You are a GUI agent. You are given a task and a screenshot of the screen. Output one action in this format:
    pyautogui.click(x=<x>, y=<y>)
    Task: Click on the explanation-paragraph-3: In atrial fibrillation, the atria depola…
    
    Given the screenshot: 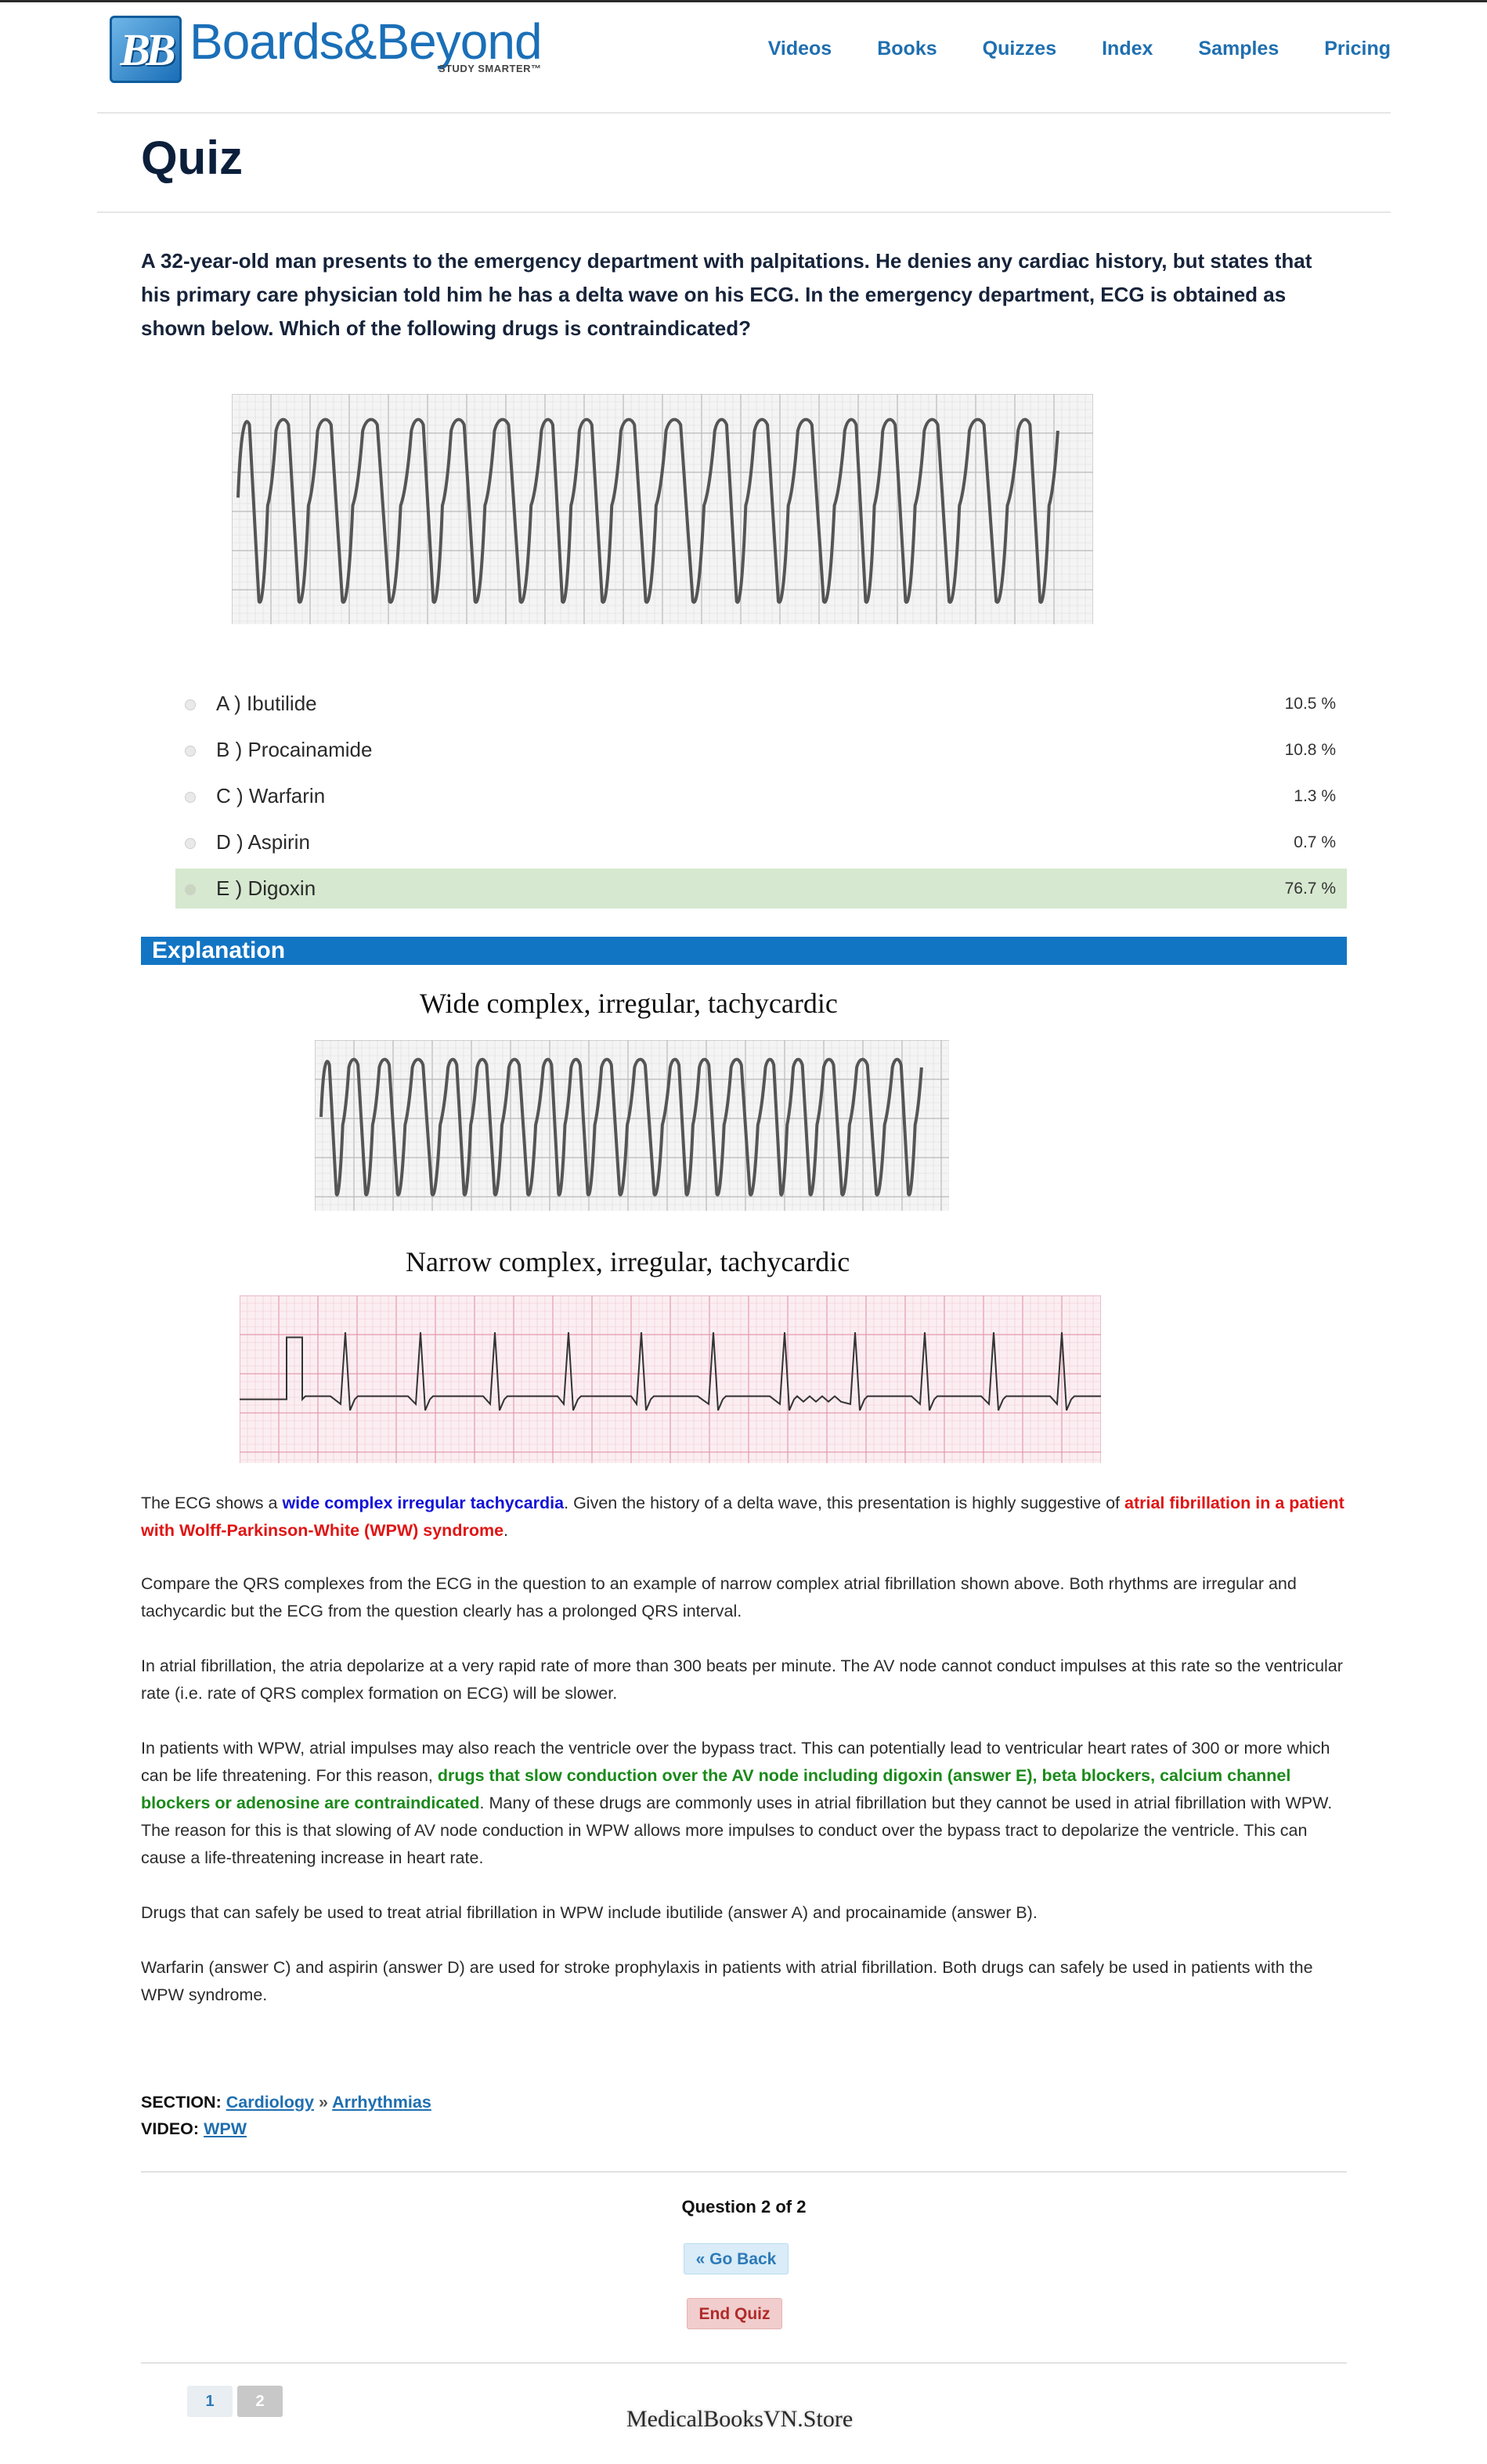 What is the action you would take?
    pyautogui.click(x=742, y=1680)
    